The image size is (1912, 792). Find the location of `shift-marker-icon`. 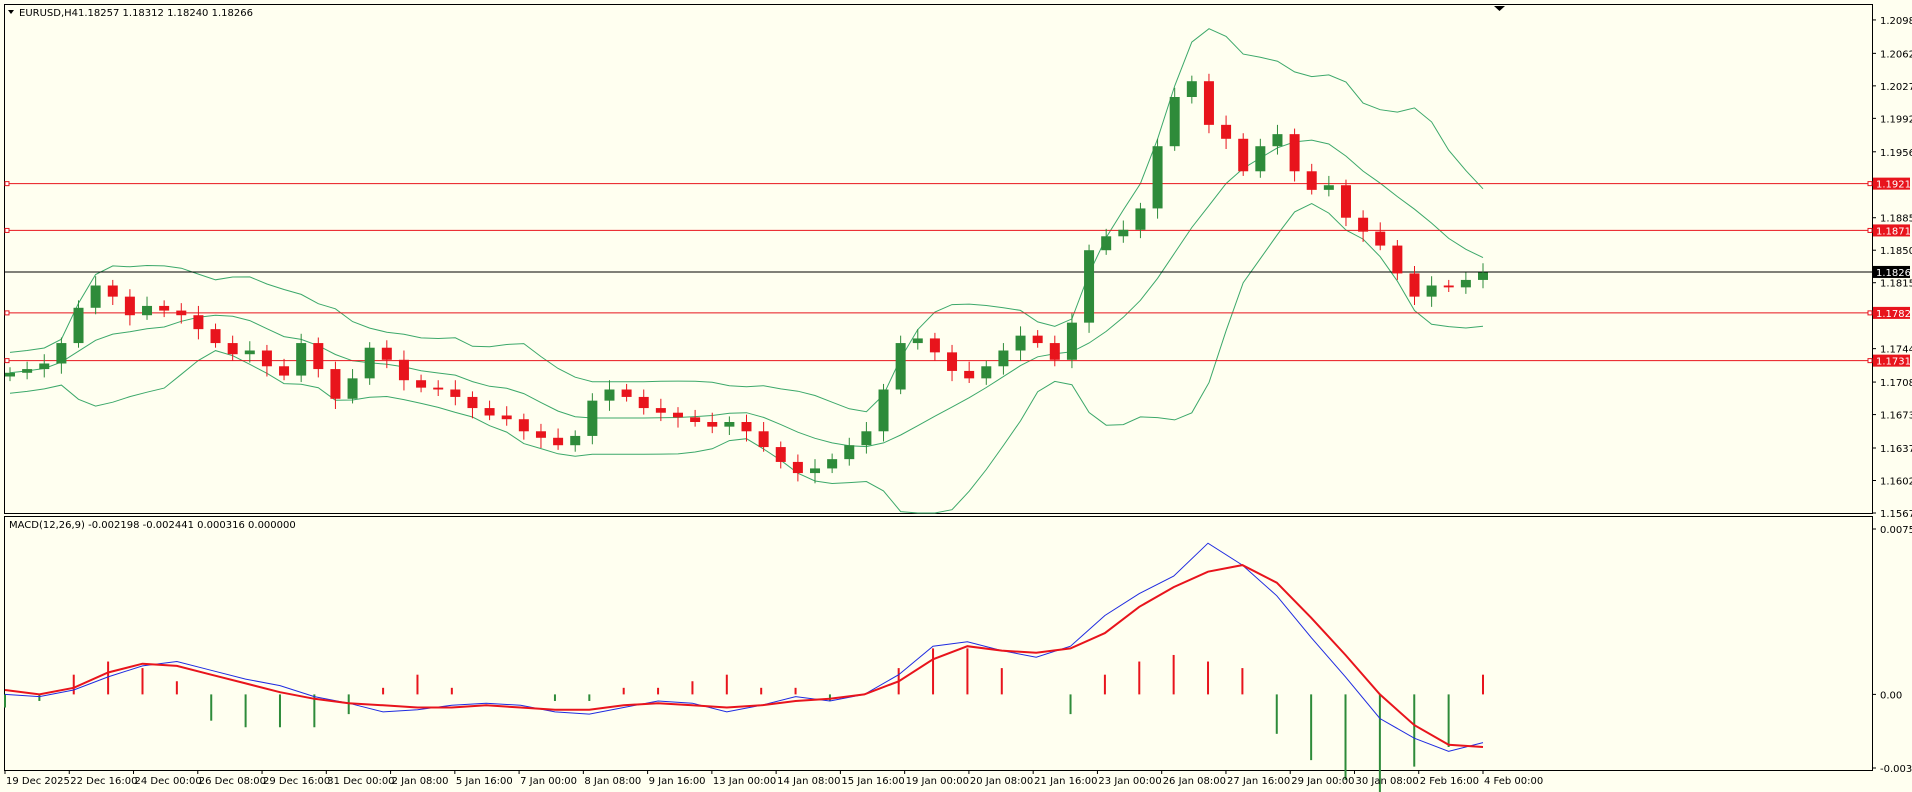

shift-marker-icon is located at coordinates (1499, 8).